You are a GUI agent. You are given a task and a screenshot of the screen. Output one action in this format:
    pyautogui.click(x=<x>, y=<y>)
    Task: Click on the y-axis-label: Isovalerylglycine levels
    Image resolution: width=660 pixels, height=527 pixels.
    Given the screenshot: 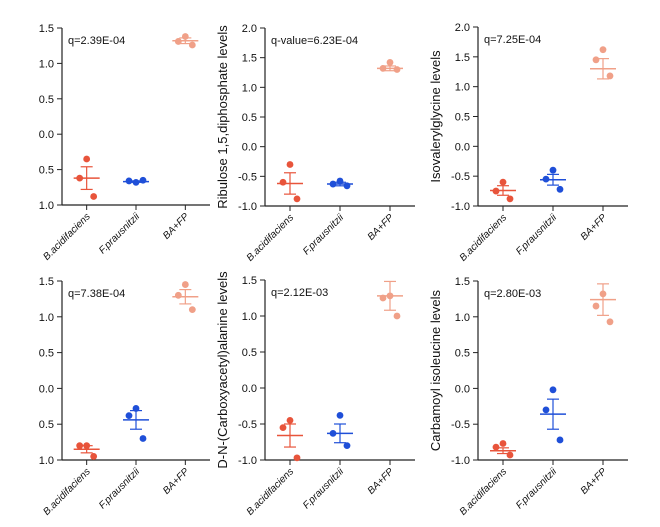 What is the action you would take?
    pyautogui.click(x=435, y=116)
    